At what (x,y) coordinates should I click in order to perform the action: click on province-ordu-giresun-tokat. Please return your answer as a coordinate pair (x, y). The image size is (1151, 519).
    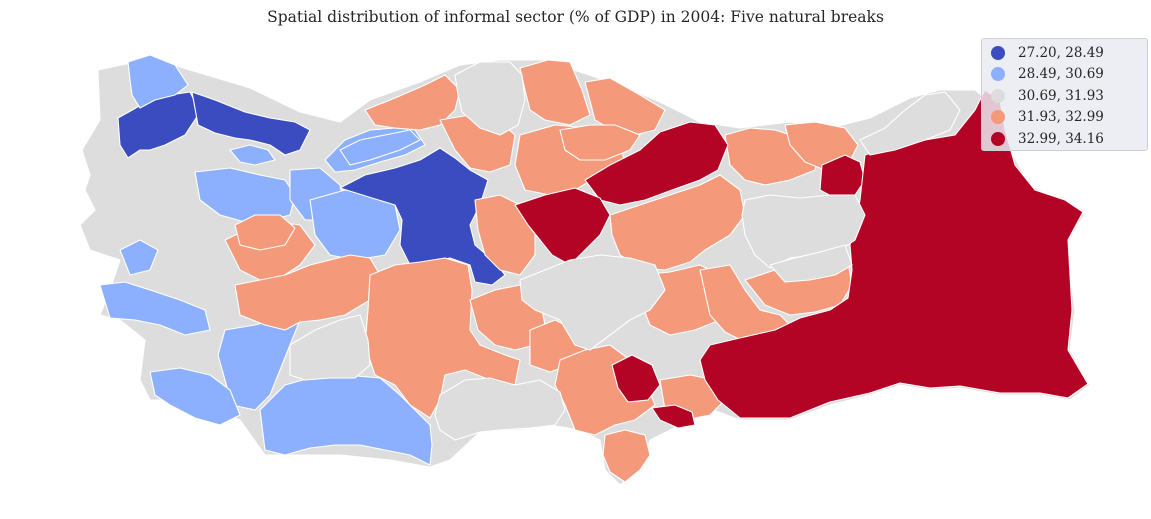
    Looking at the image, I should click on (656, 163).